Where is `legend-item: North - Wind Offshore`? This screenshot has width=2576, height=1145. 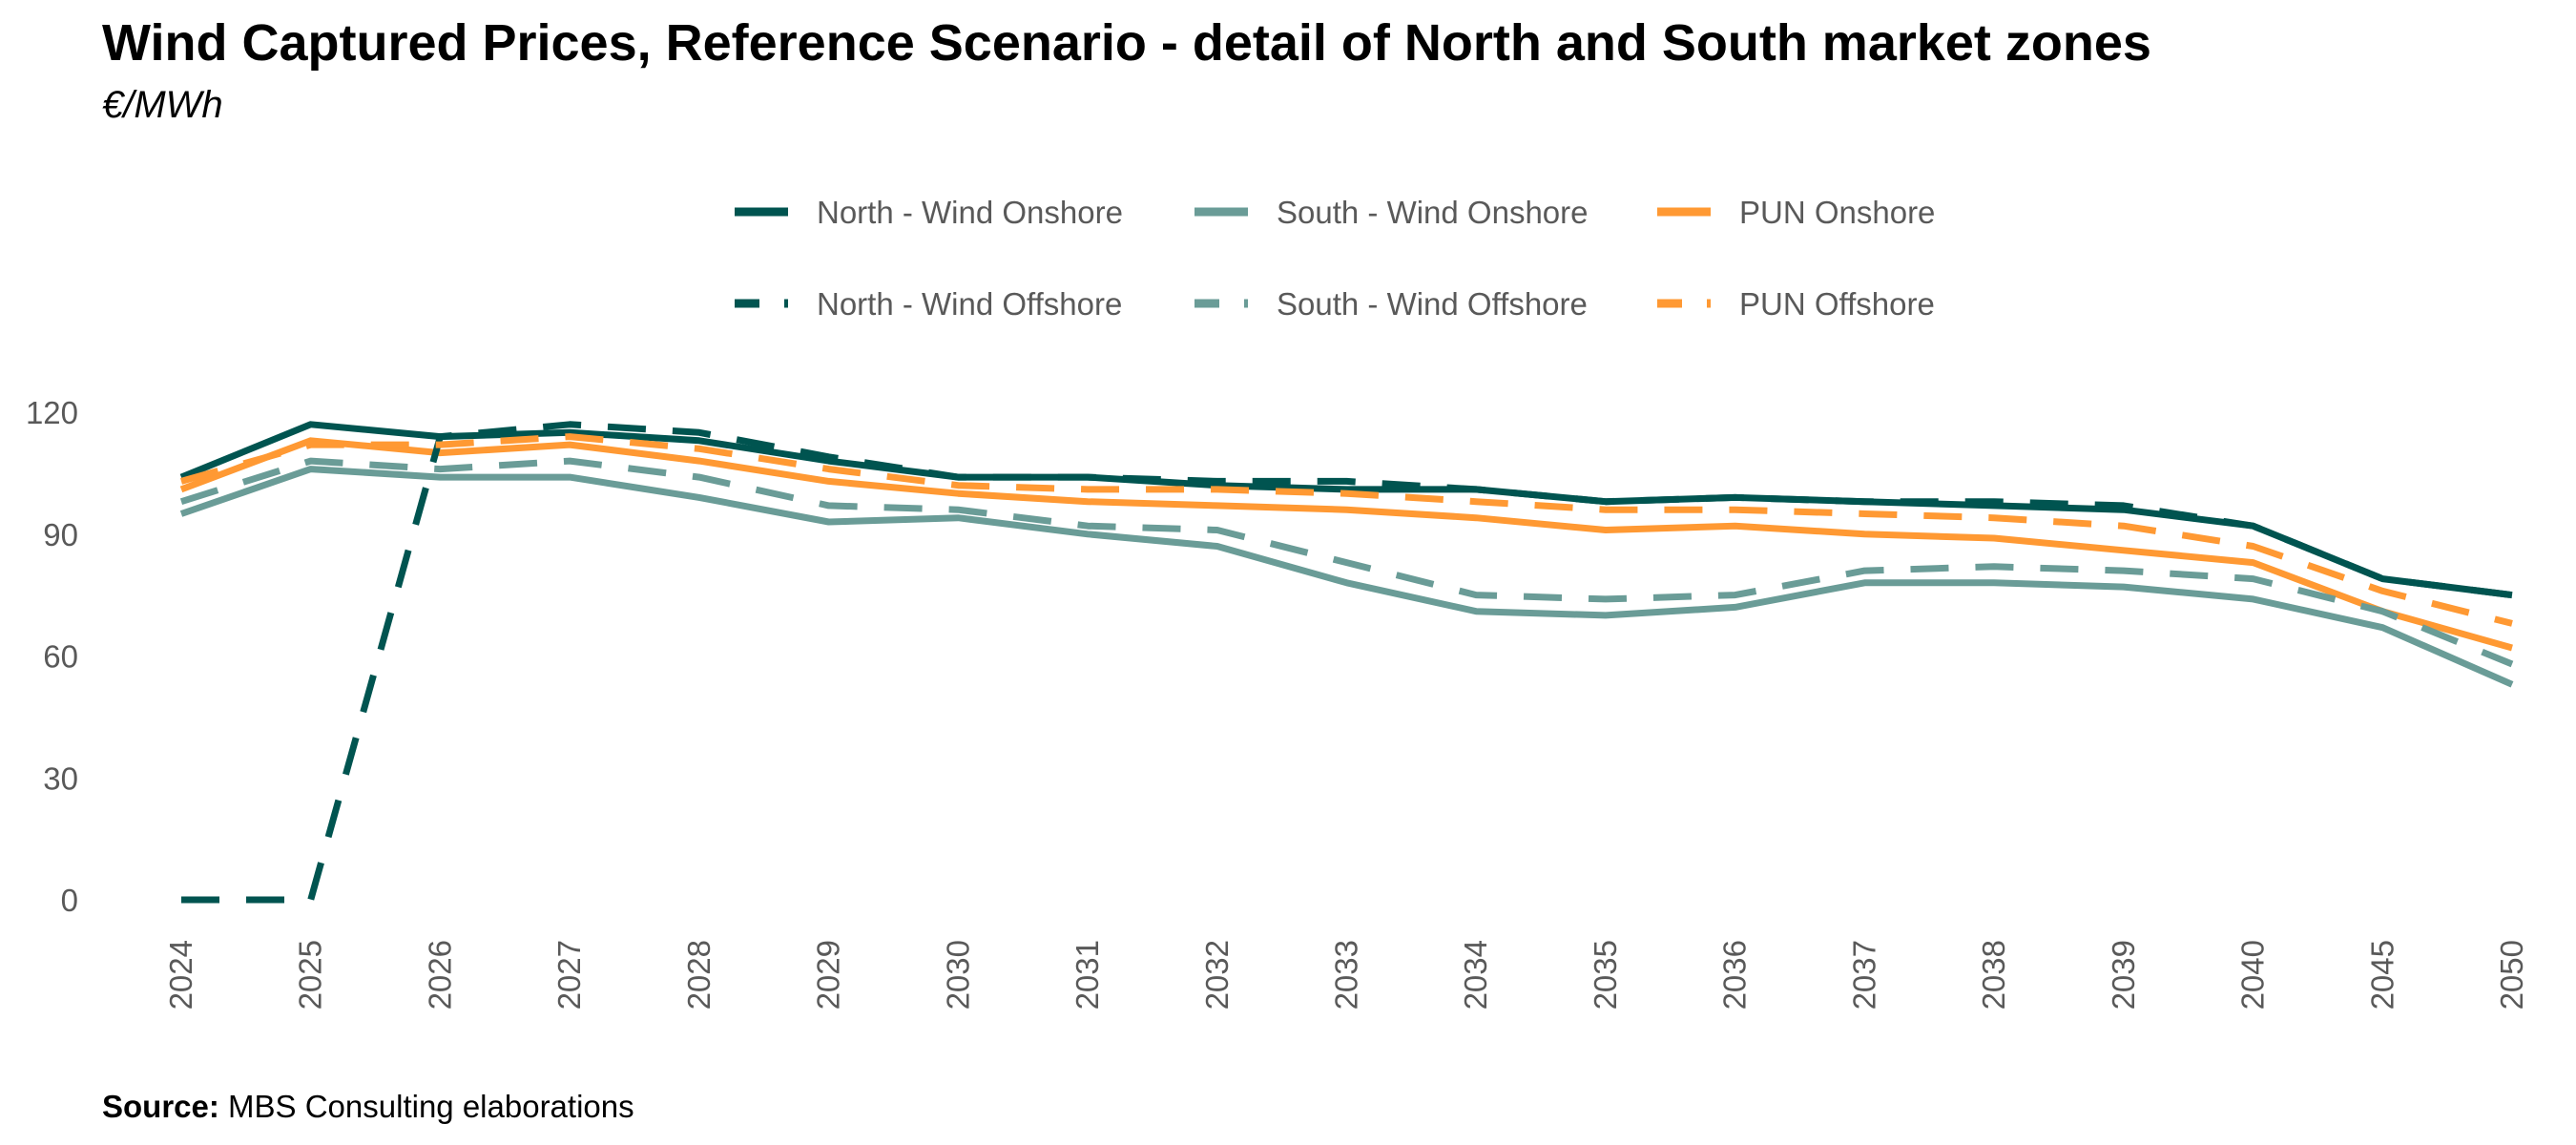 legend-item: North - Wind Offshore is located at coordinates (928, 304).